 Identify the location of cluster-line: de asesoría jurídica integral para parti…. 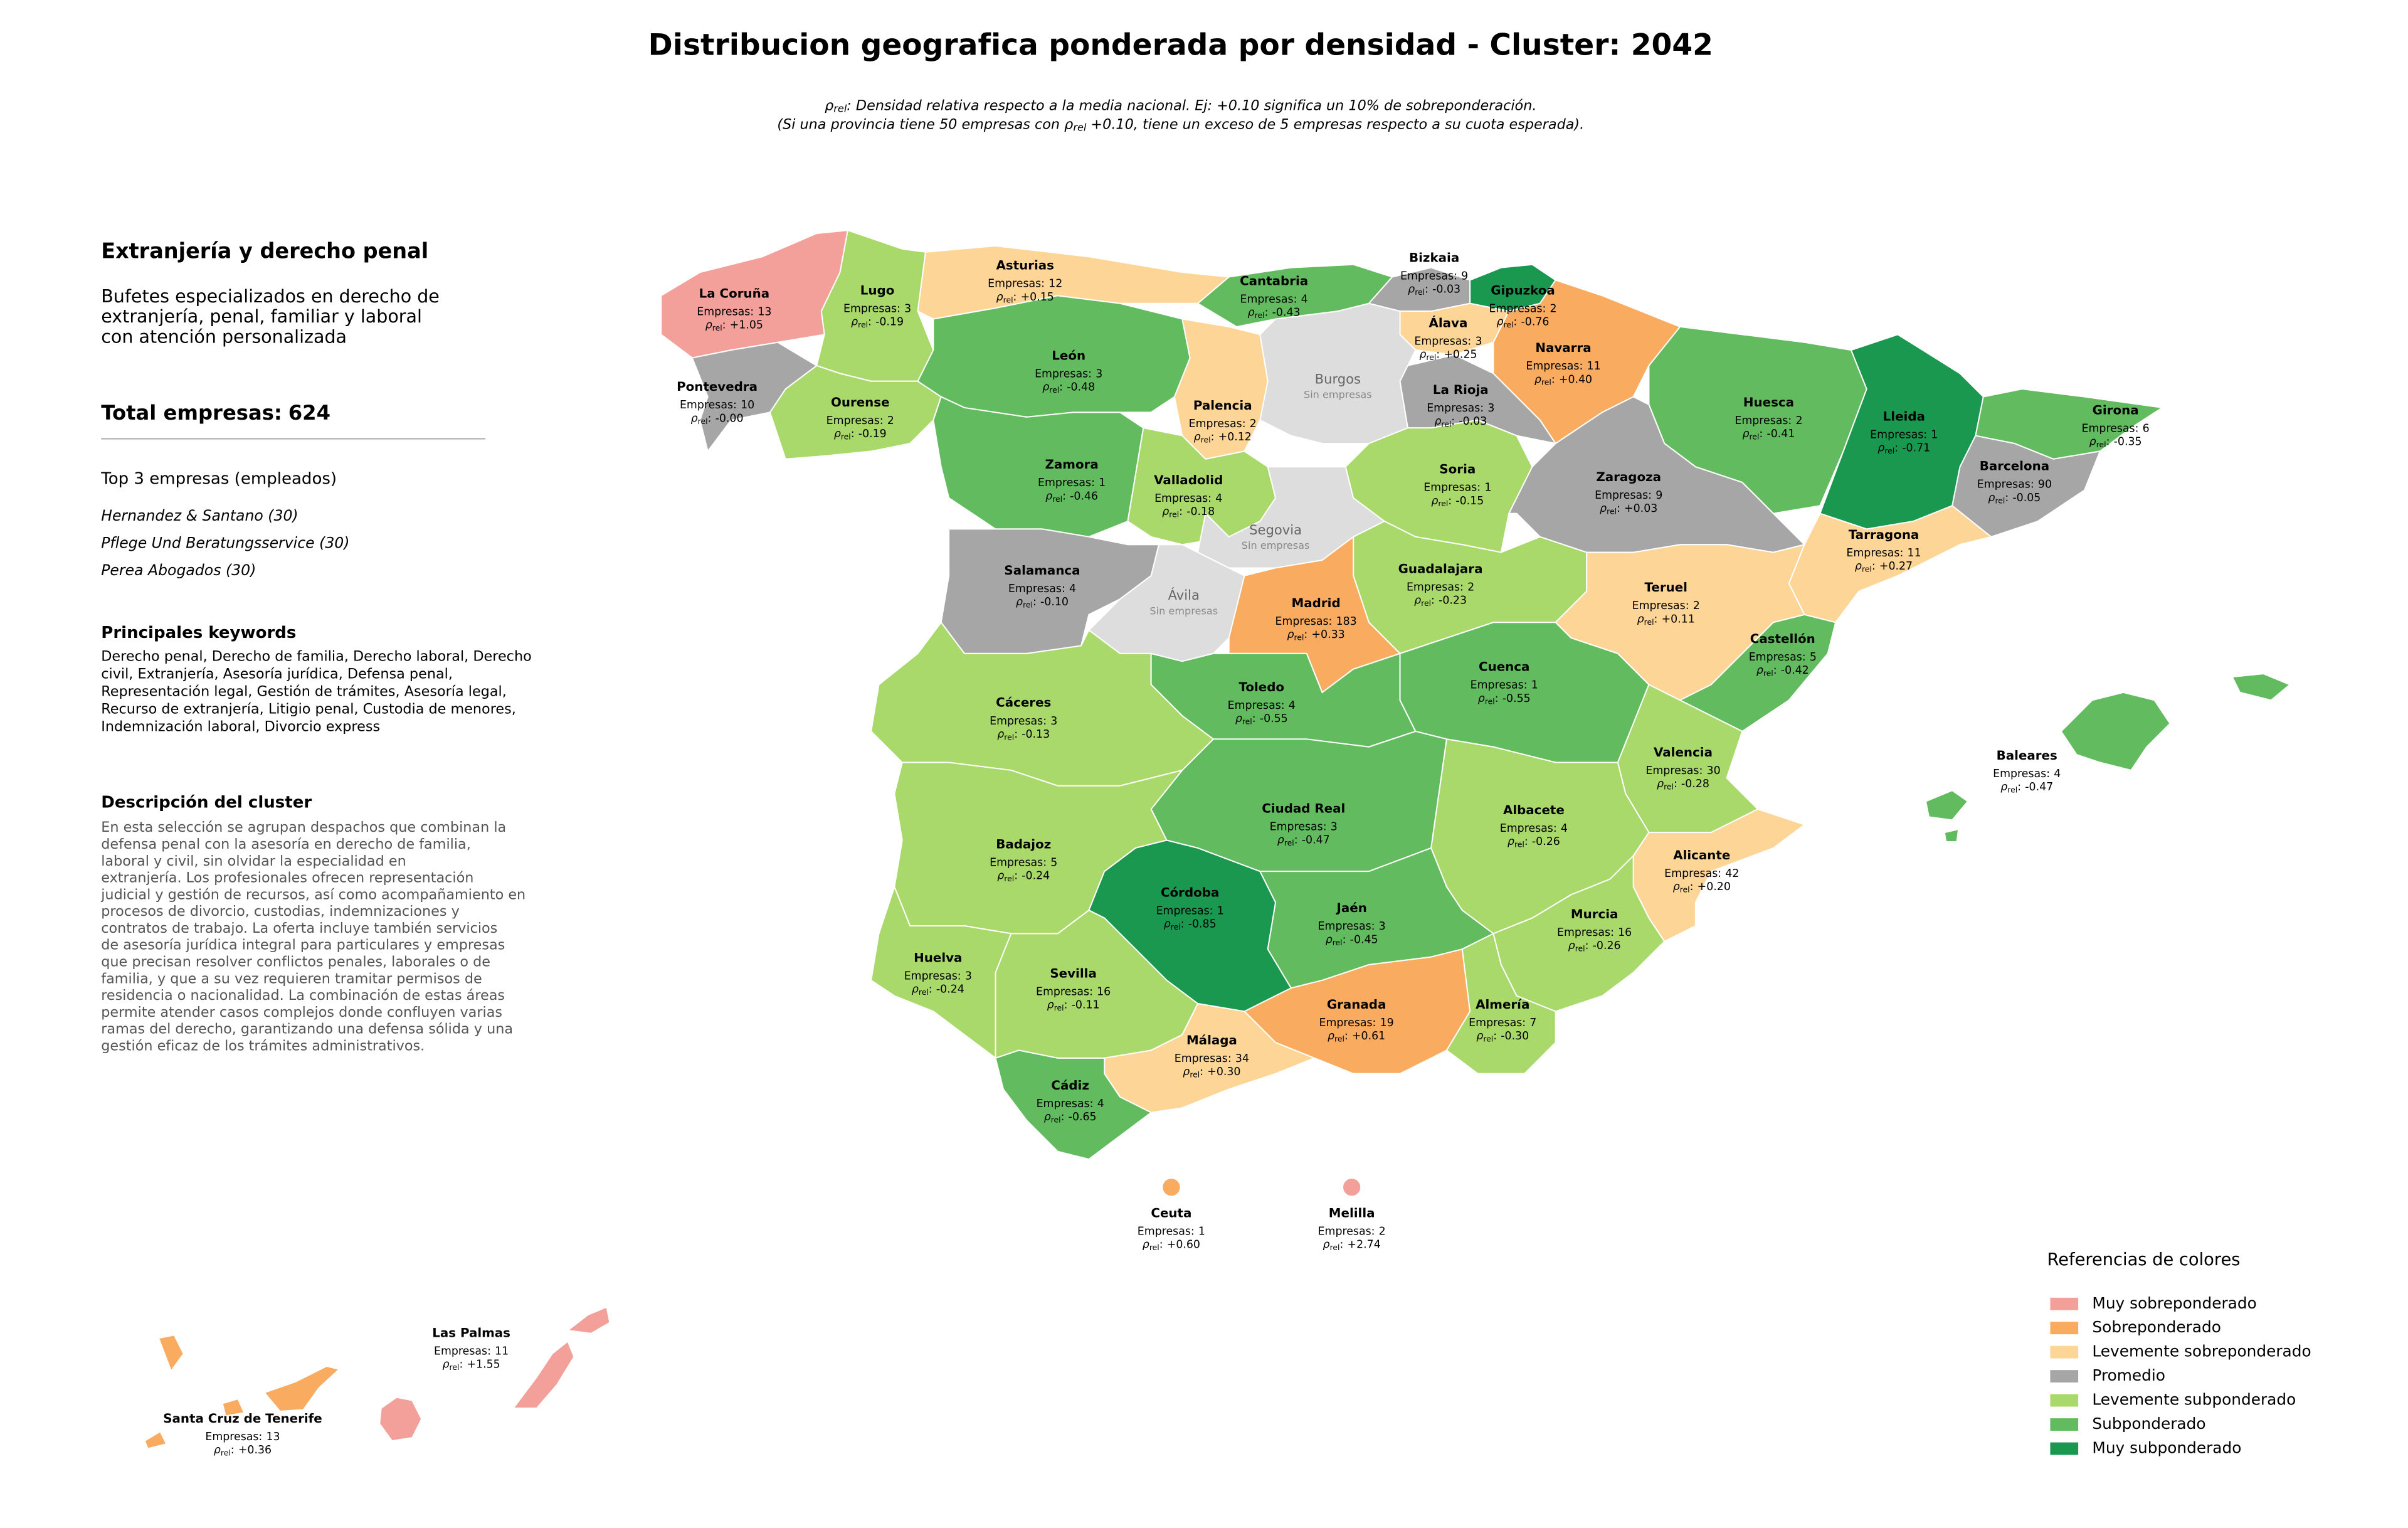
(303, 945).